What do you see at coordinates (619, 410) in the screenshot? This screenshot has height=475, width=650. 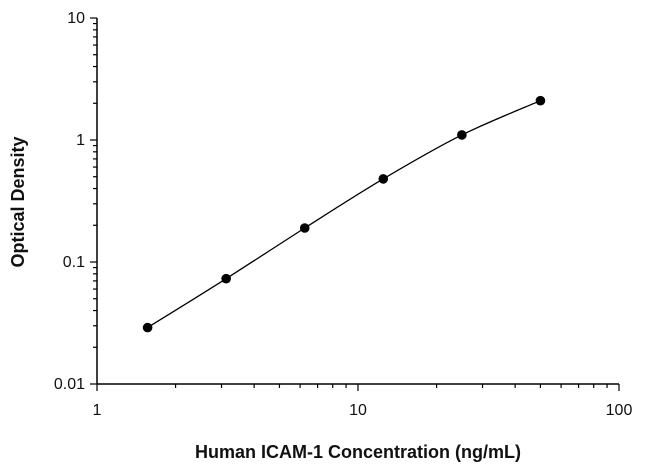 I see `x-tick-label: 100` at bounding box center [619, 410].